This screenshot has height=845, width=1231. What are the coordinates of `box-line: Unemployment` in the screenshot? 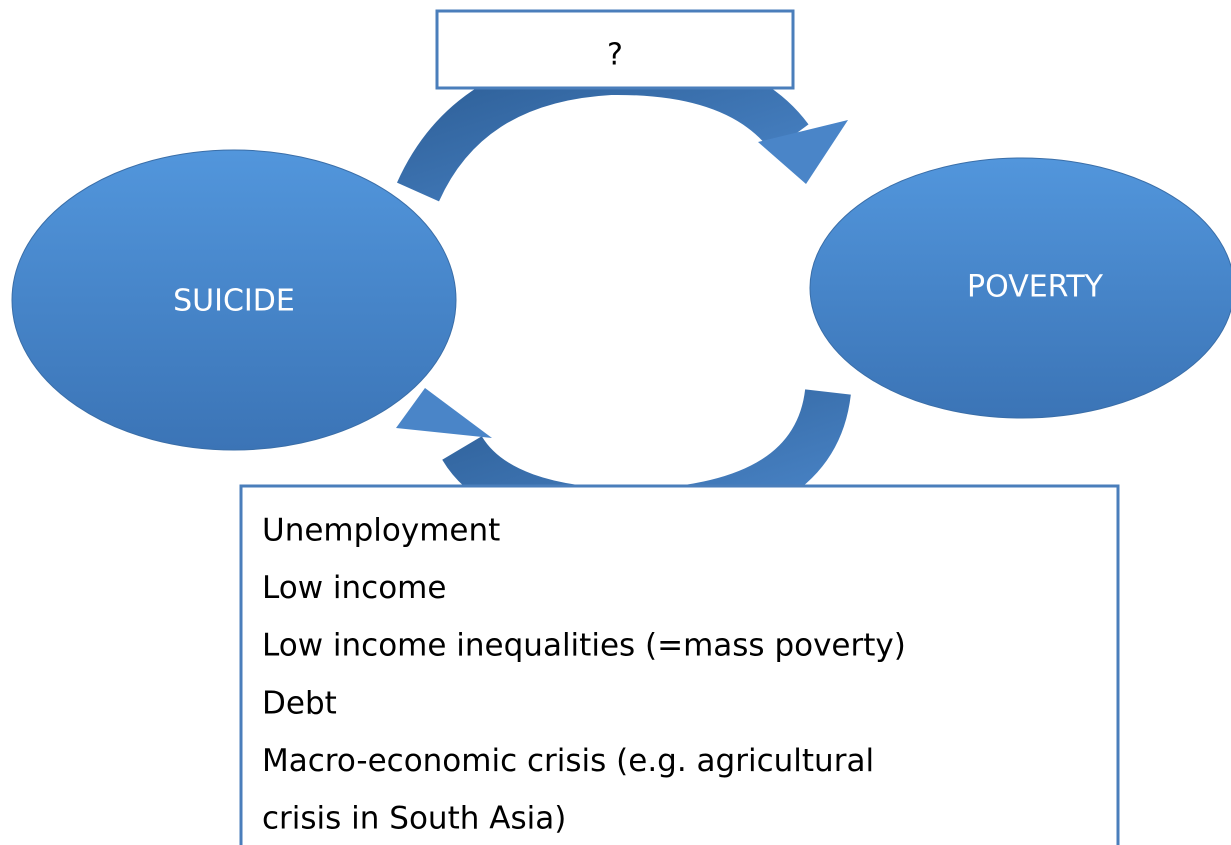 It's located at (381, 531).